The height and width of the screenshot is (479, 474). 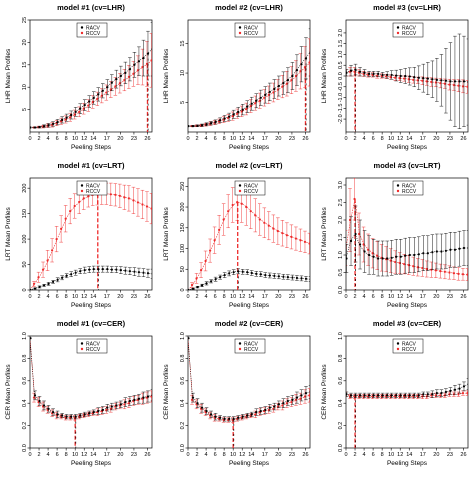 What do you see at coordinates (93, 350) in the screenshot?
I see `legend-label: RCCV` at bounding box center [93, 350].